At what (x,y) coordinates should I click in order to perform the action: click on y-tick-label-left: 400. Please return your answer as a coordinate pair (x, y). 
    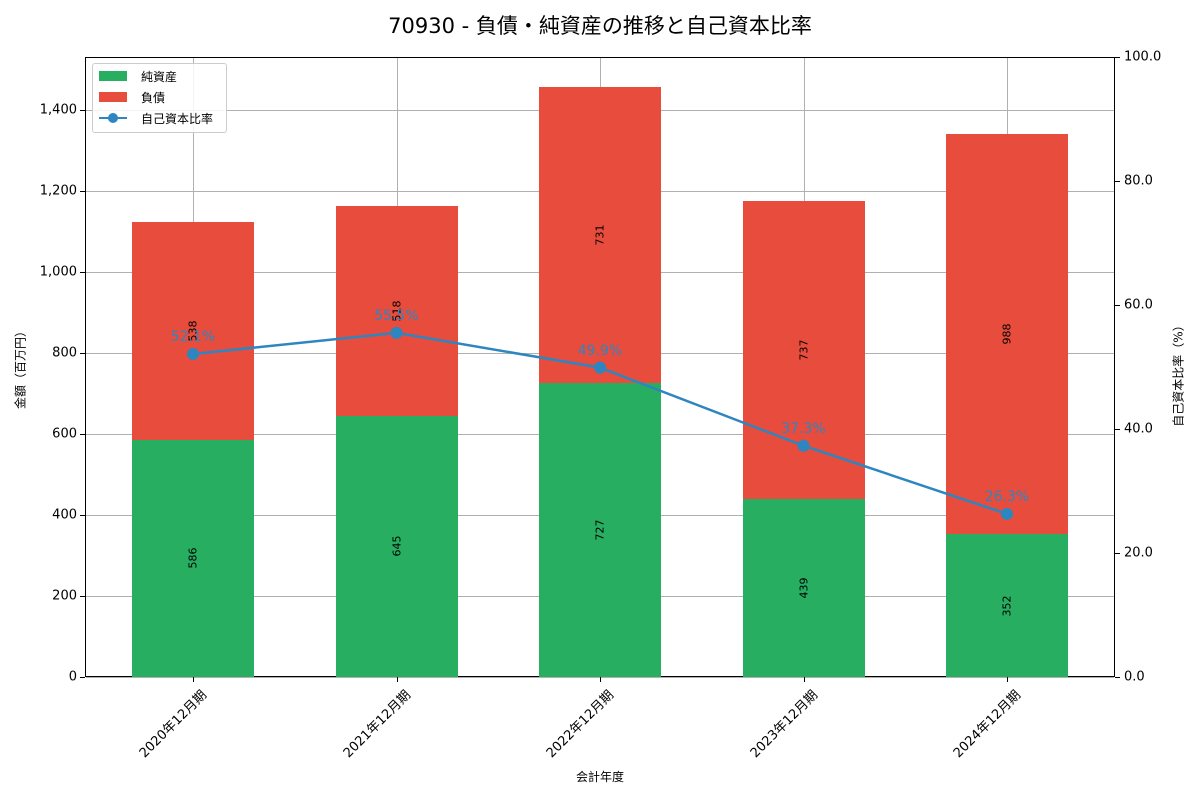
    Looking at the image, I should click on (64, 515).